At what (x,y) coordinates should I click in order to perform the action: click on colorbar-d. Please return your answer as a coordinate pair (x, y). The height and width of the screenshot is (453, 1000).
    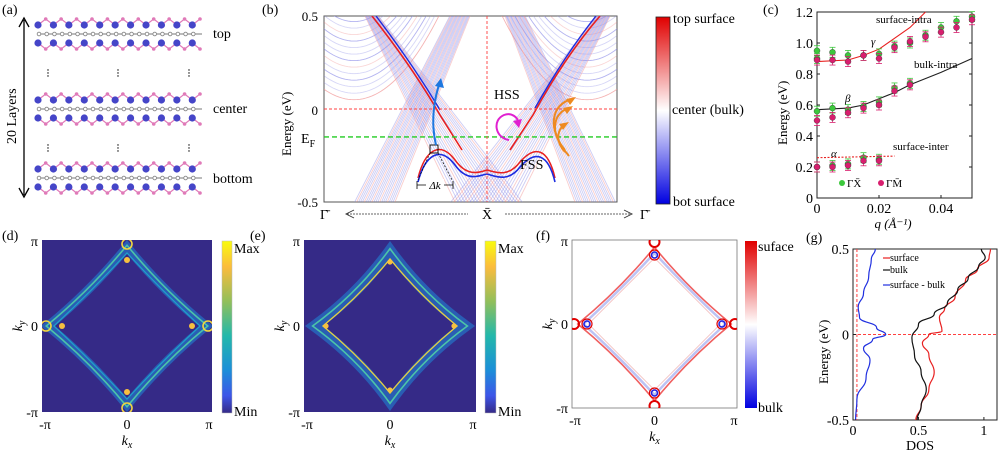
    Looking at the image, I should click on (227, 327).